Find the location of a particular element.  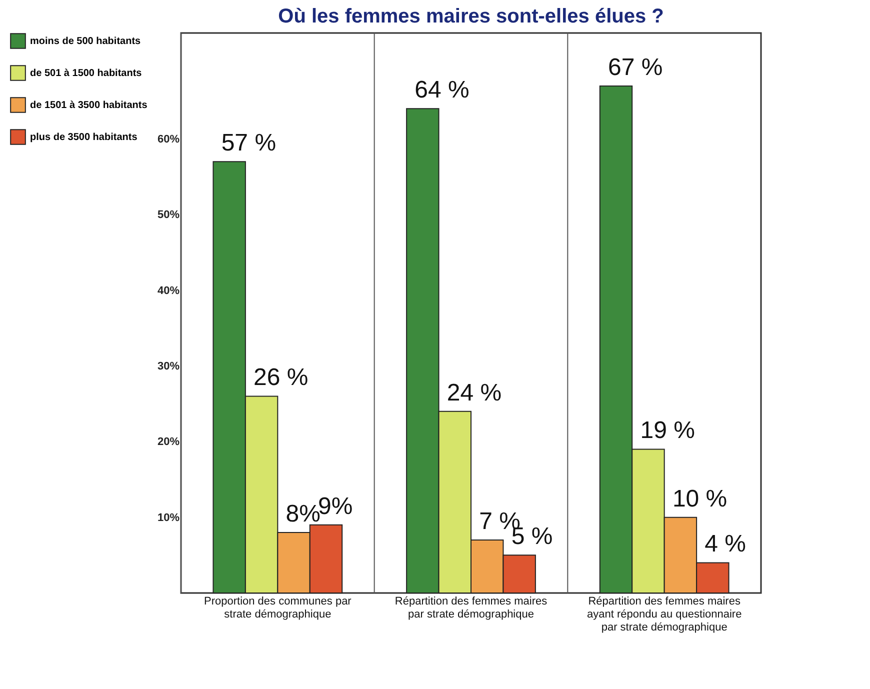

data-label: 64 % is located at coordinates (442, 90).